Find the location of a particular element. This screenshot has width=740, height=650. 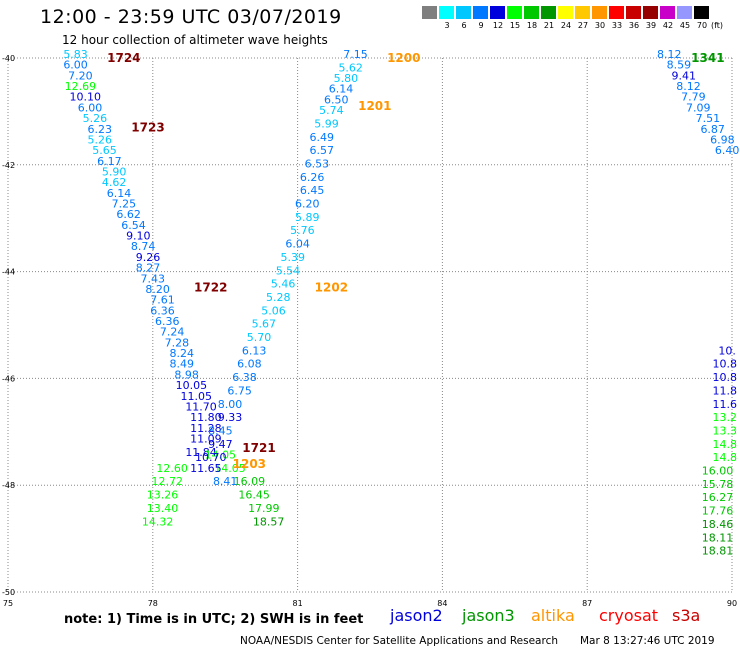

swh-value: 6.14 is located at coordinates (341, 89).